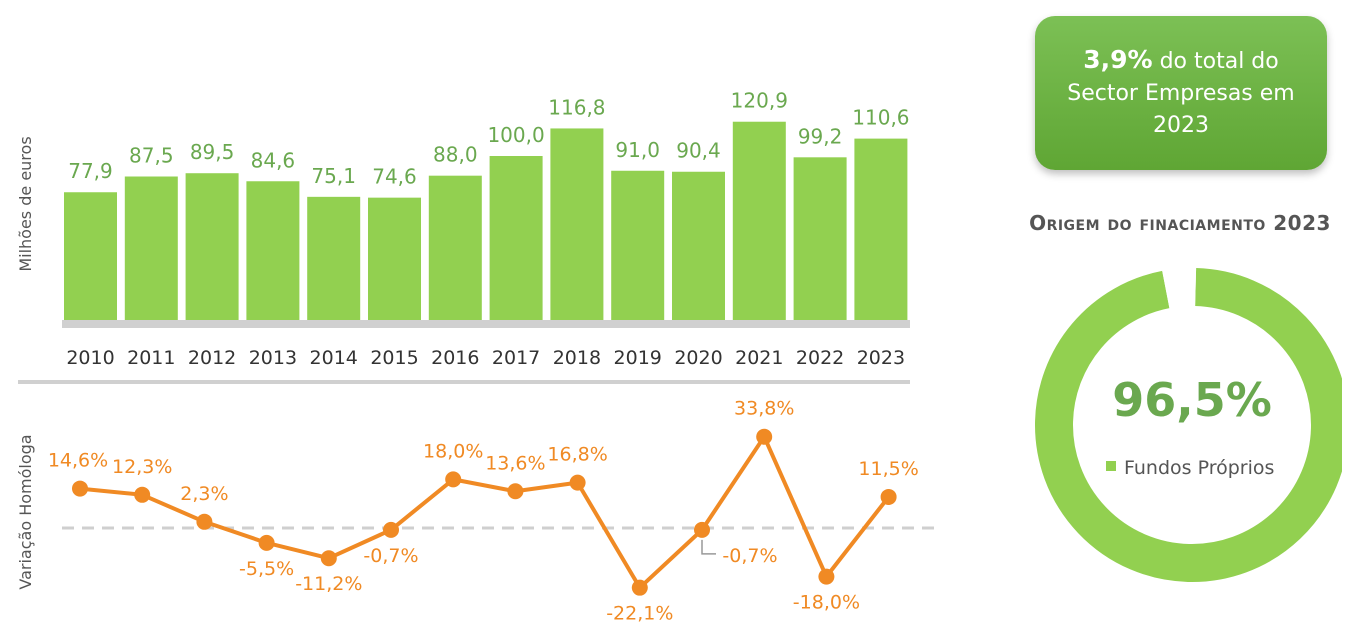 This screenshot has height=630, width=1359. Describe the element at coordinates (881, 358) in the screenshot. I see `year-tick-label: 2023` at that location.